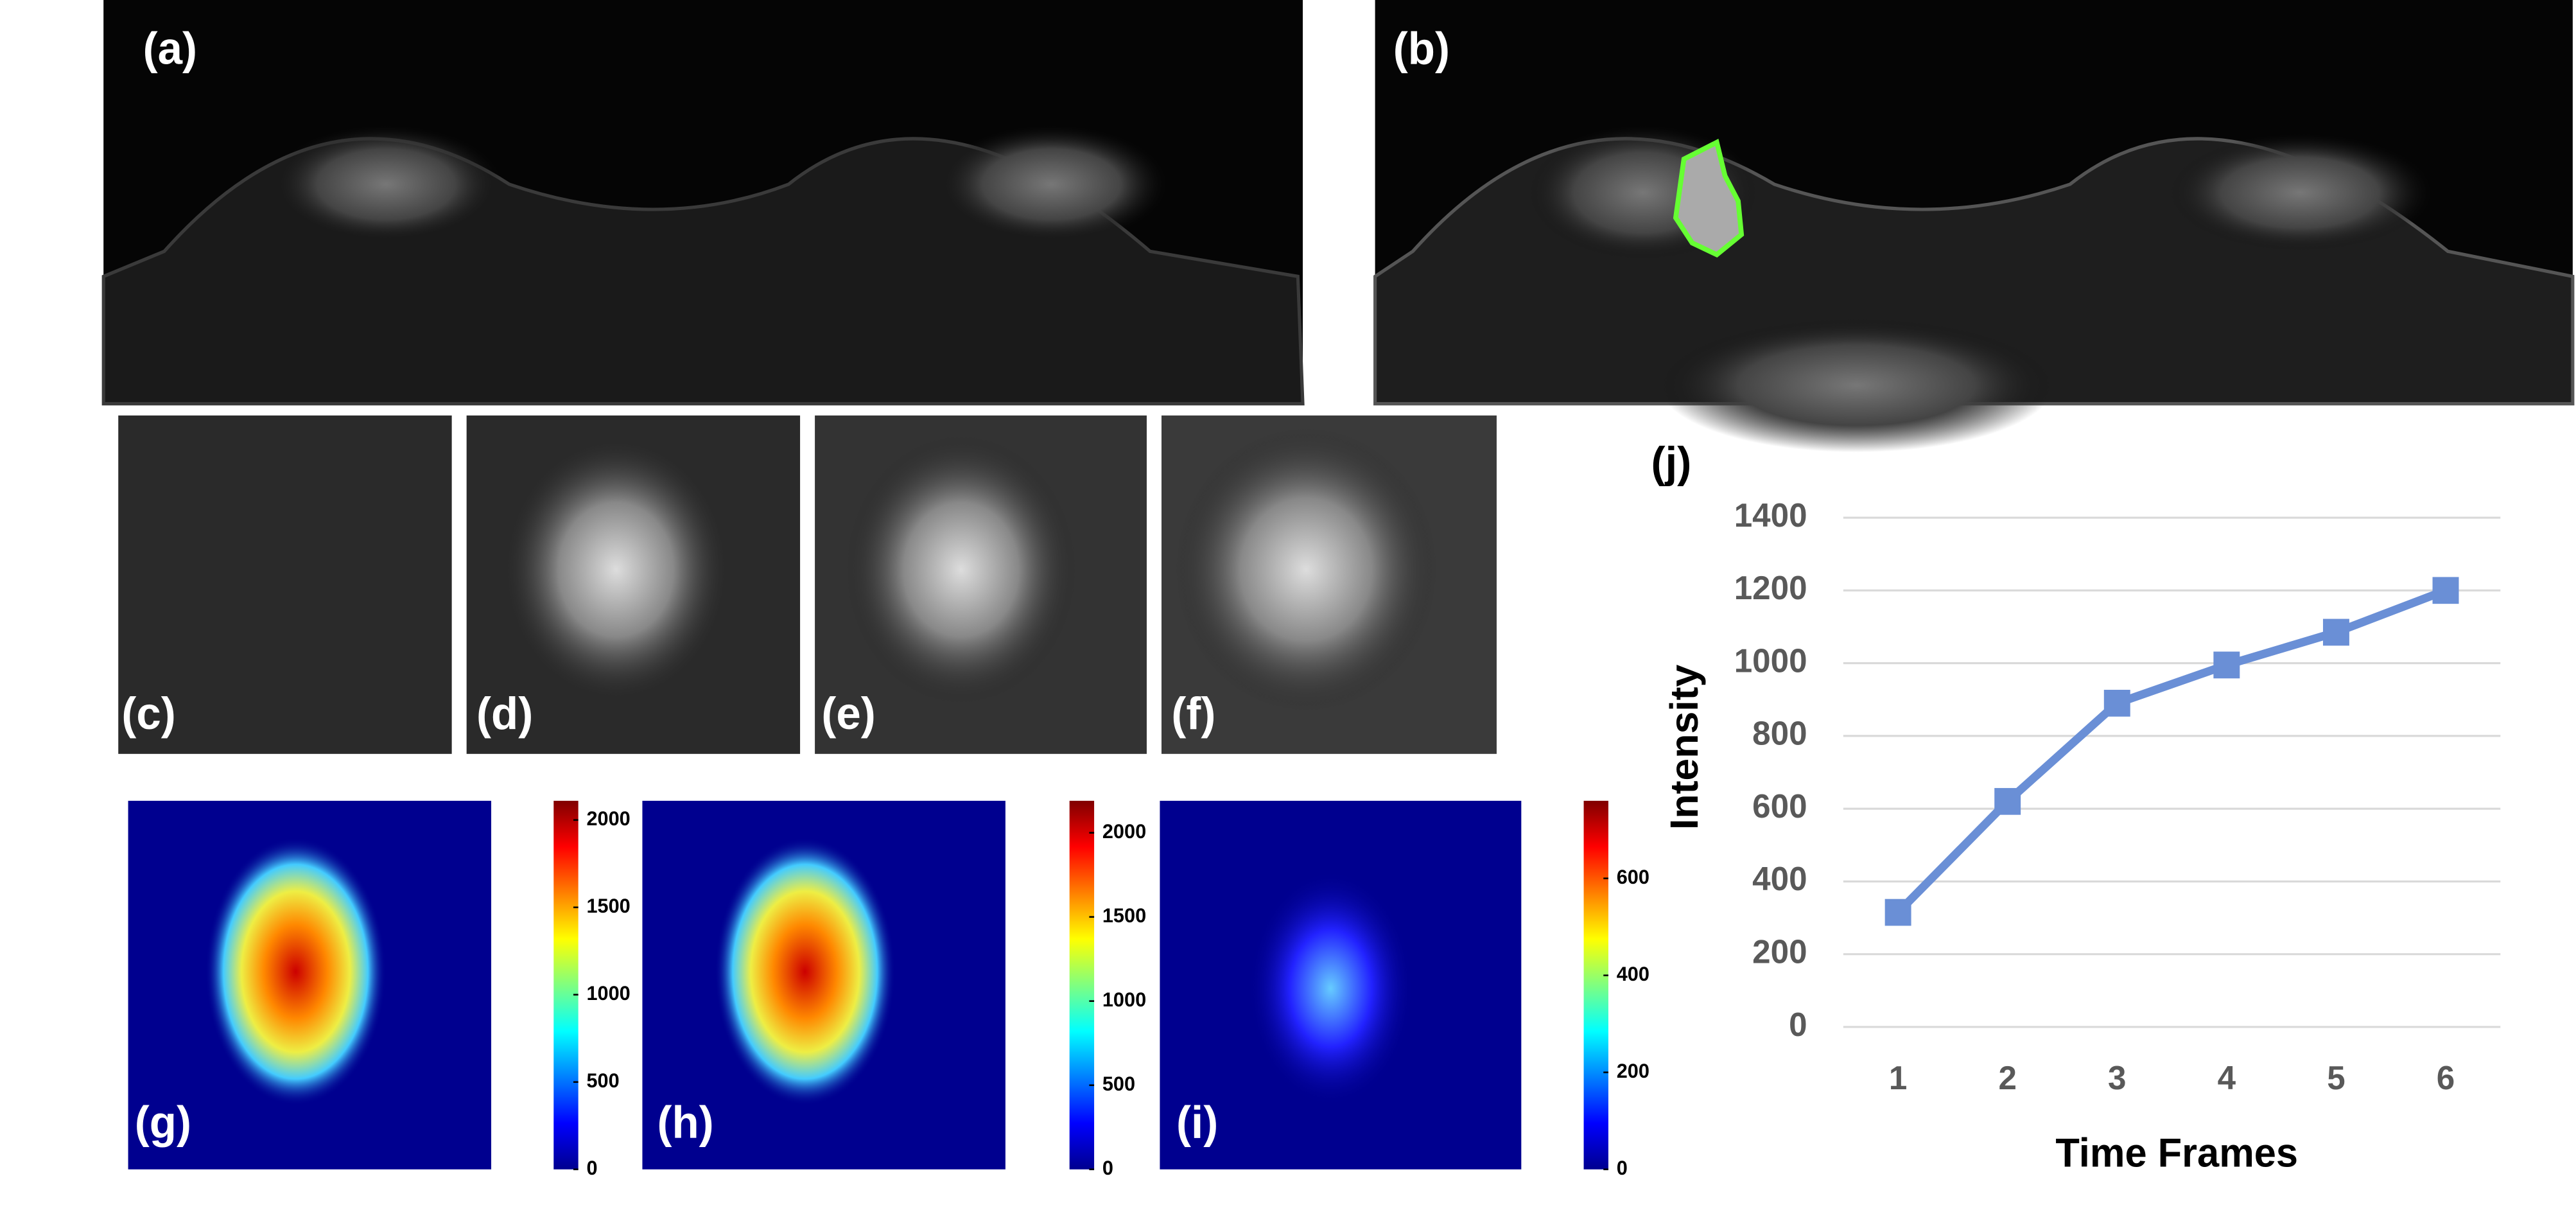 Image resolution: width=2576 pixels, height=1228 pixels. I want to click on panel-label: (j), so click(1671, 462).